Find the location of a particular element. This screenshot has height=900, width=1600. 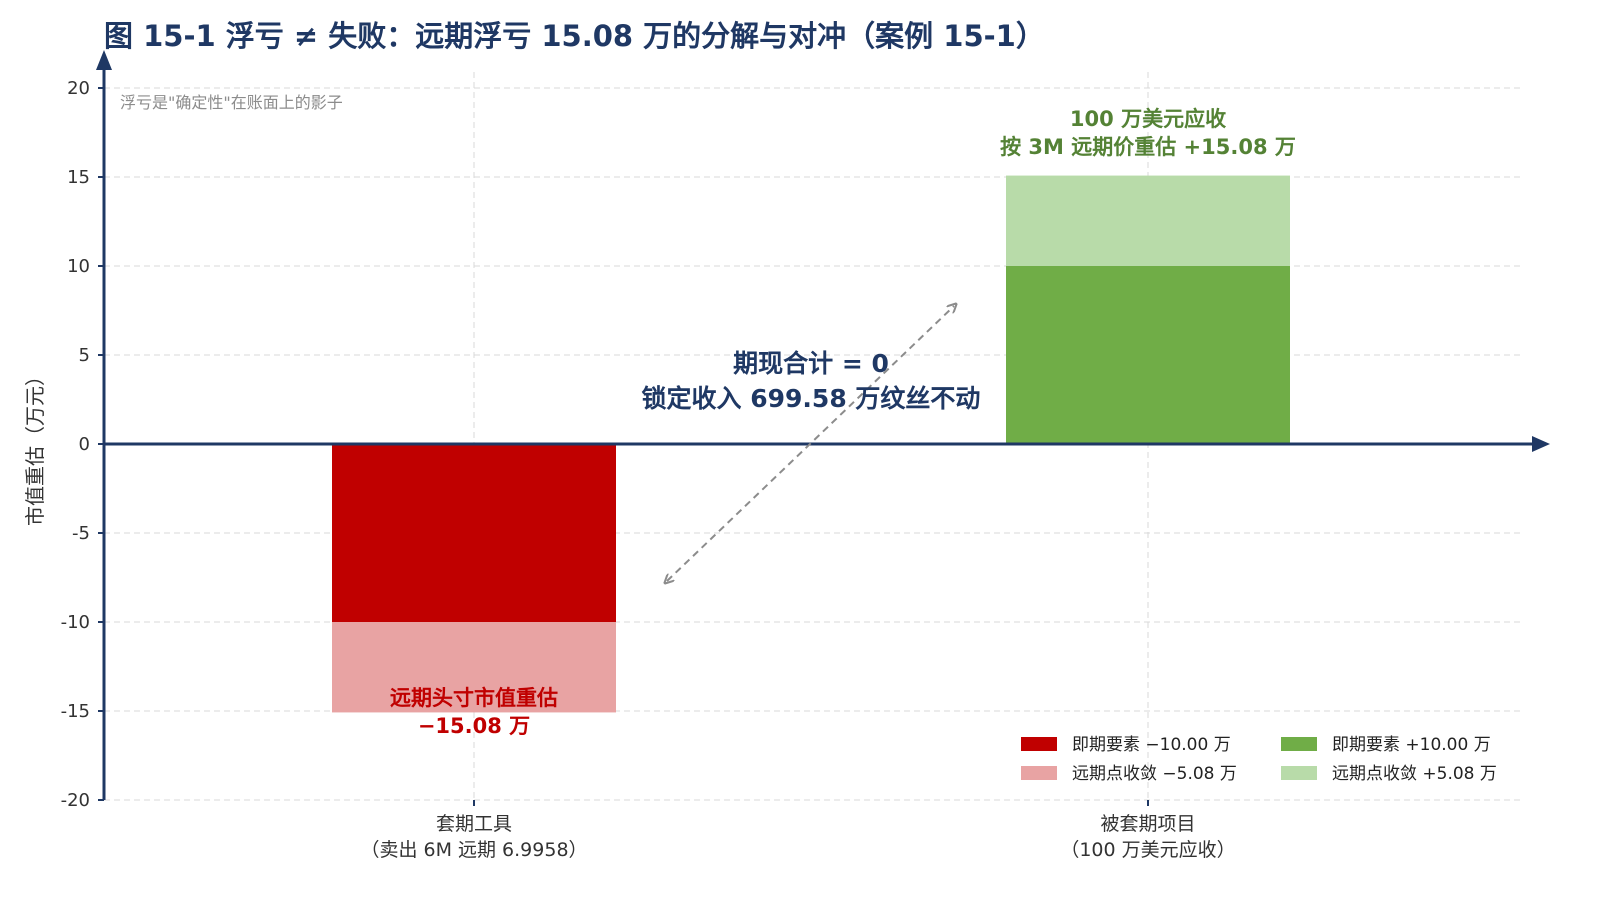

left-bar-annotation: 远期头寸市值重估 is located at coordinates (474, 698).